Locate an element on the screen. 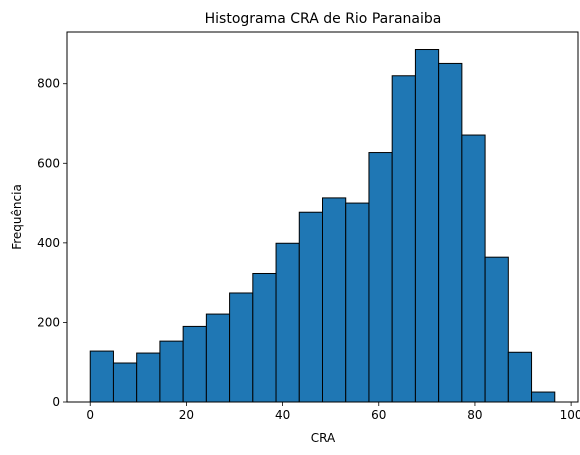  y-tick-label: 0 is located at coordinates (56, 402).